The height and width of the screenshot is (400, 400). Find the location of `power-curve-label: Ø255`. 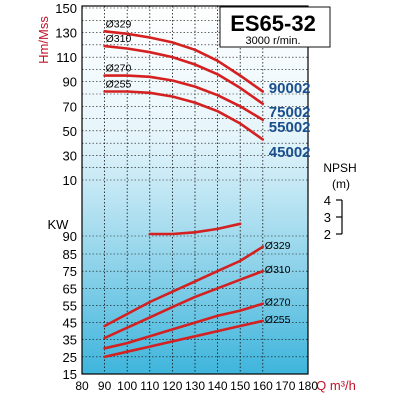

power-curve-label: Ø255 is located at coordinates (278, 320).